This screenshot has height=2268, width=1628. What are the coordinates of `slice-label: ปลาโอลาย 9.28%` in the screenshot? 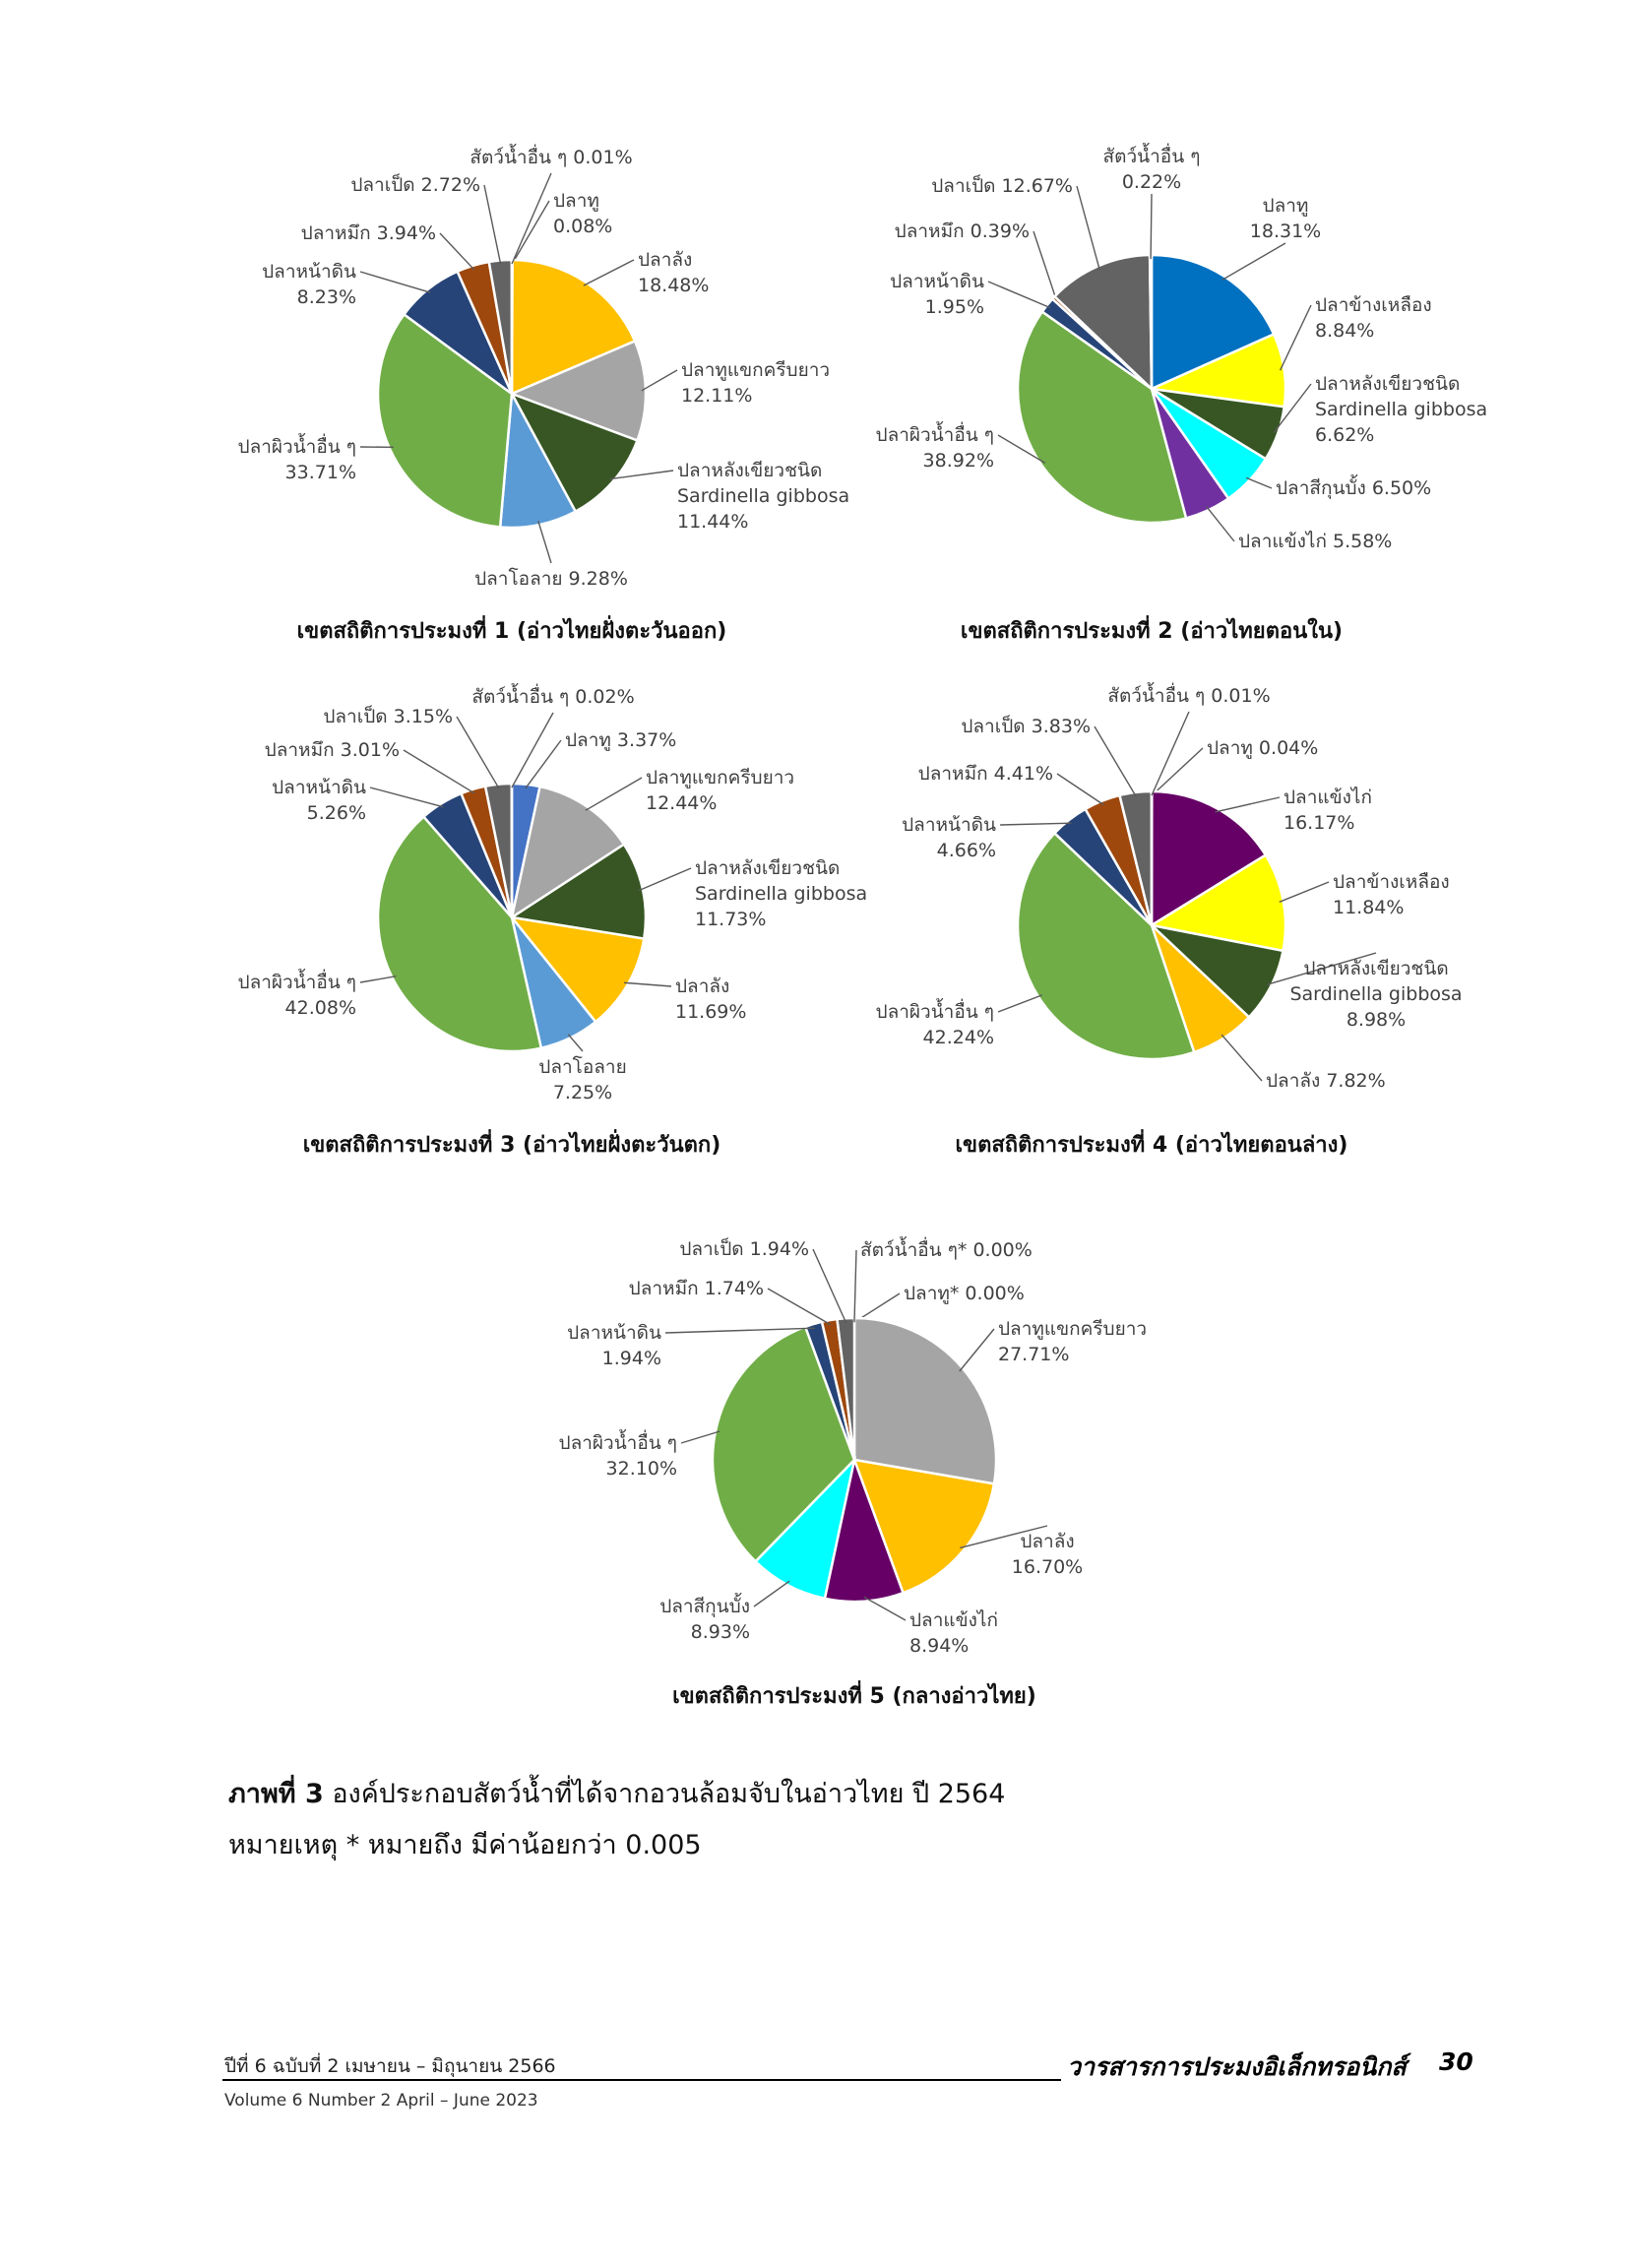 It's located at (551, 578).